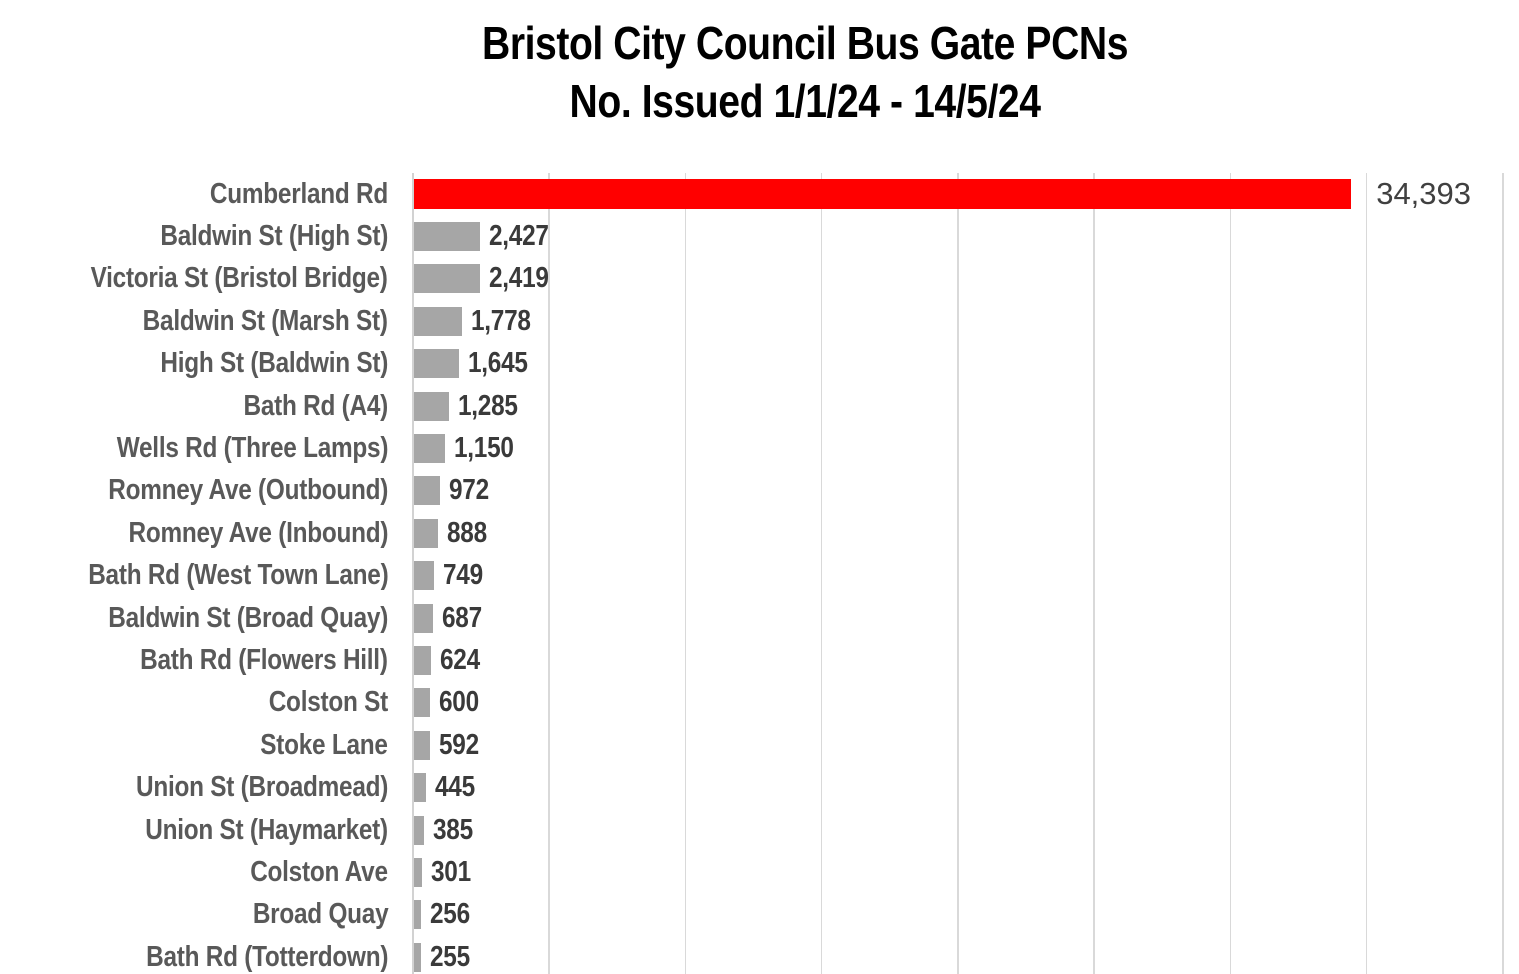  Describe the element at coordinates (1424, 194) in the screenshot. I see `value-label: 34,393` at that location.